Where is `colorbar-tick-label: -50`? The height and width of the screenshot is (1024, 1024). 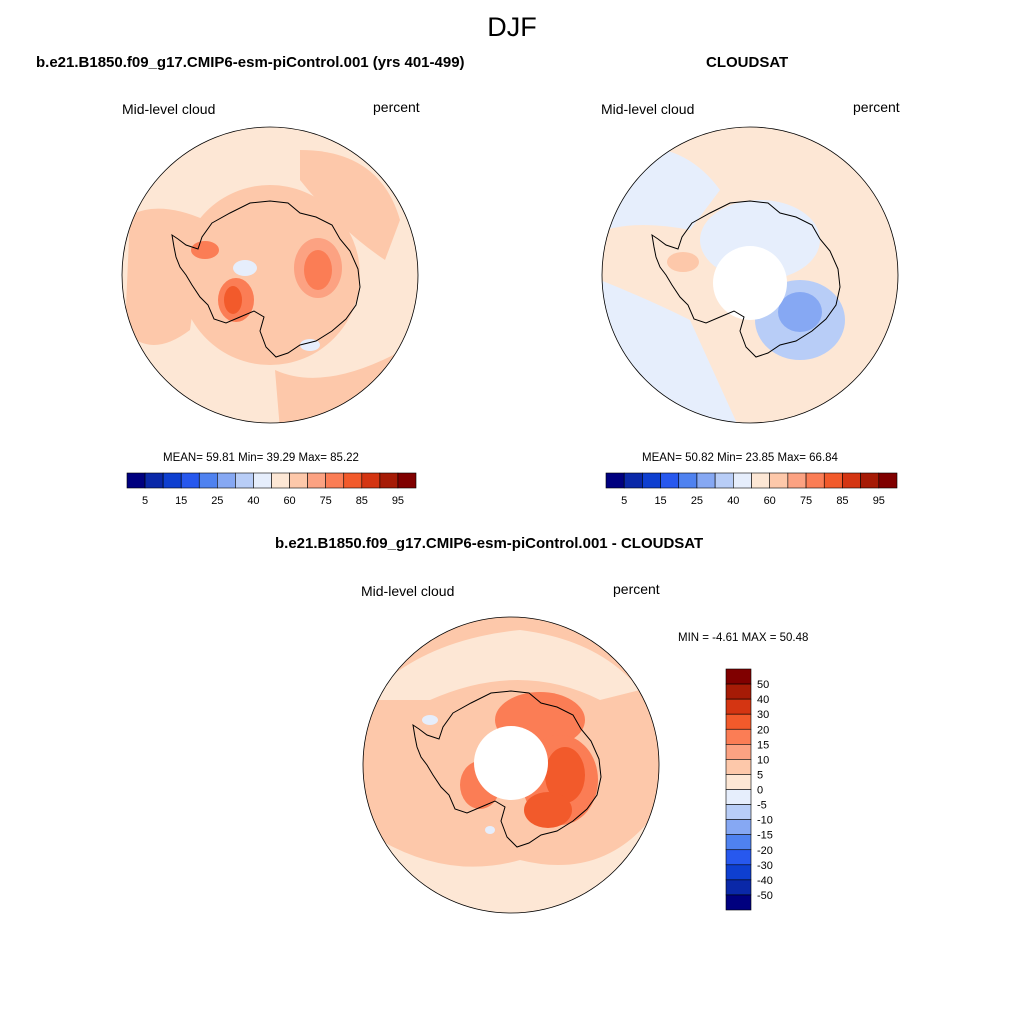 colorbar-tick-label: -50 is located at coordinates (765, 896).